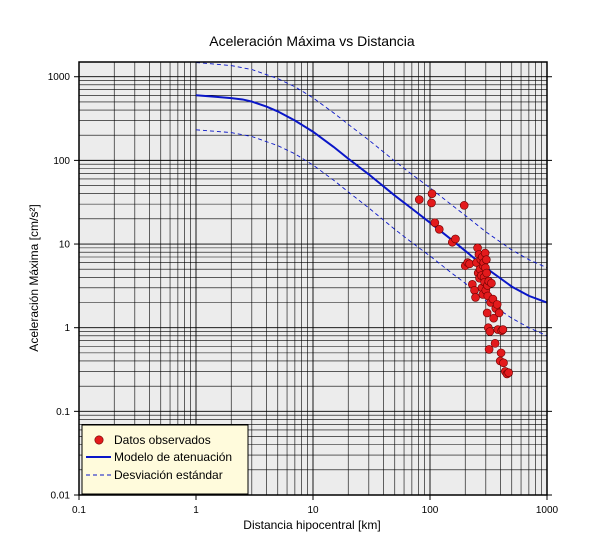 The width and height of the screenshot is (590, 560). I want to click on legend-box, so click(165, 459).